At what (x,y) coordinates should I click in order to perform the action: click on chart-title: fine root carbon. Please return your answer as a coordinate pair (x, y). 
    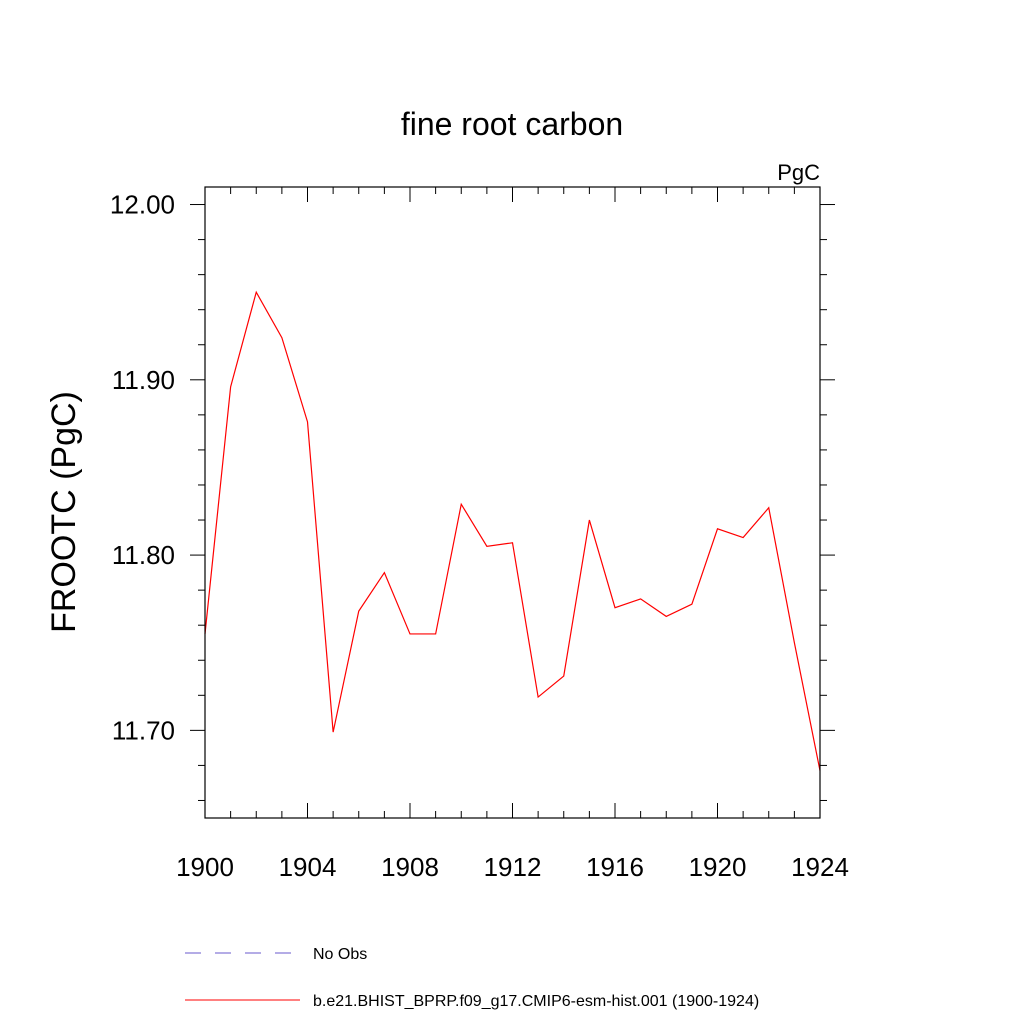
    Looking at the image, I should click on (512, 124).